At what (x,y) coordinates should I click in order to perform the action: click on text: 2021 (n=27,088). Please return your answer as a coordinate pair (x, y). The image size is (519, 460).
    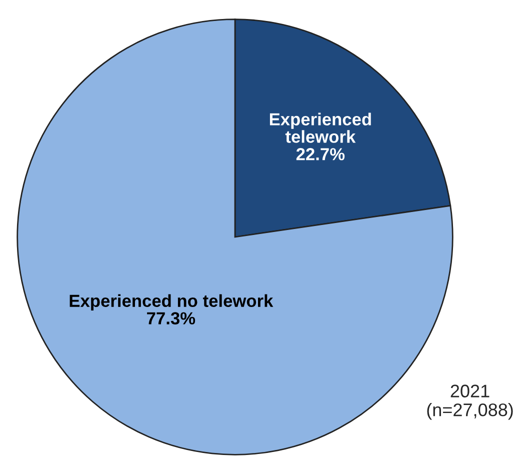
    Looking at the image, I should click on (470, 402).